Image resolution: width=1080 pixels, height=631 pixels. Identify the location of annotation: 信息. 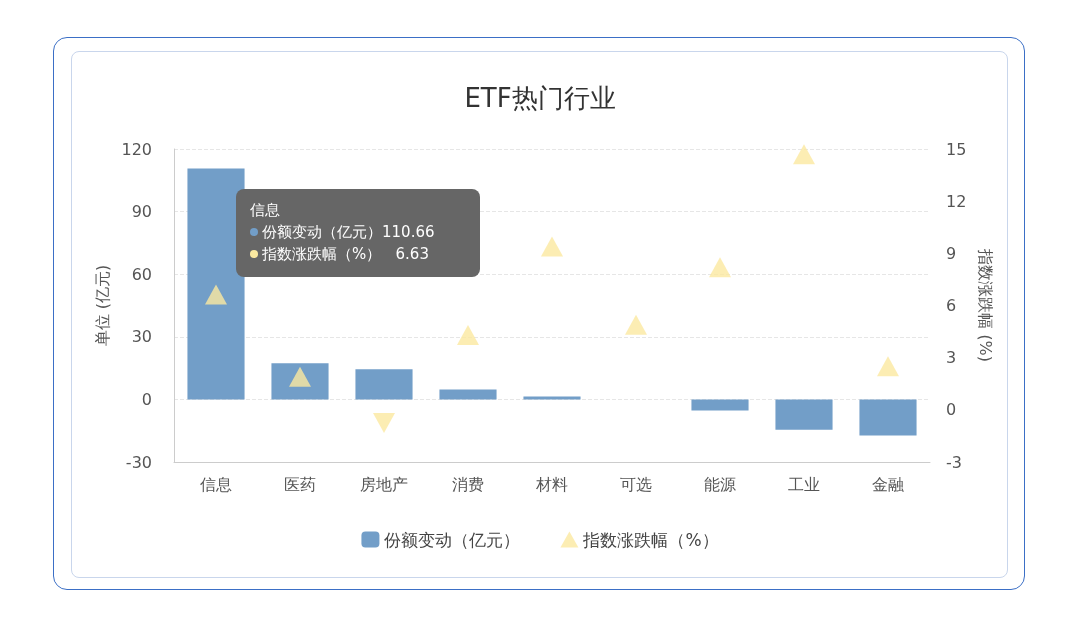
(265, 210).